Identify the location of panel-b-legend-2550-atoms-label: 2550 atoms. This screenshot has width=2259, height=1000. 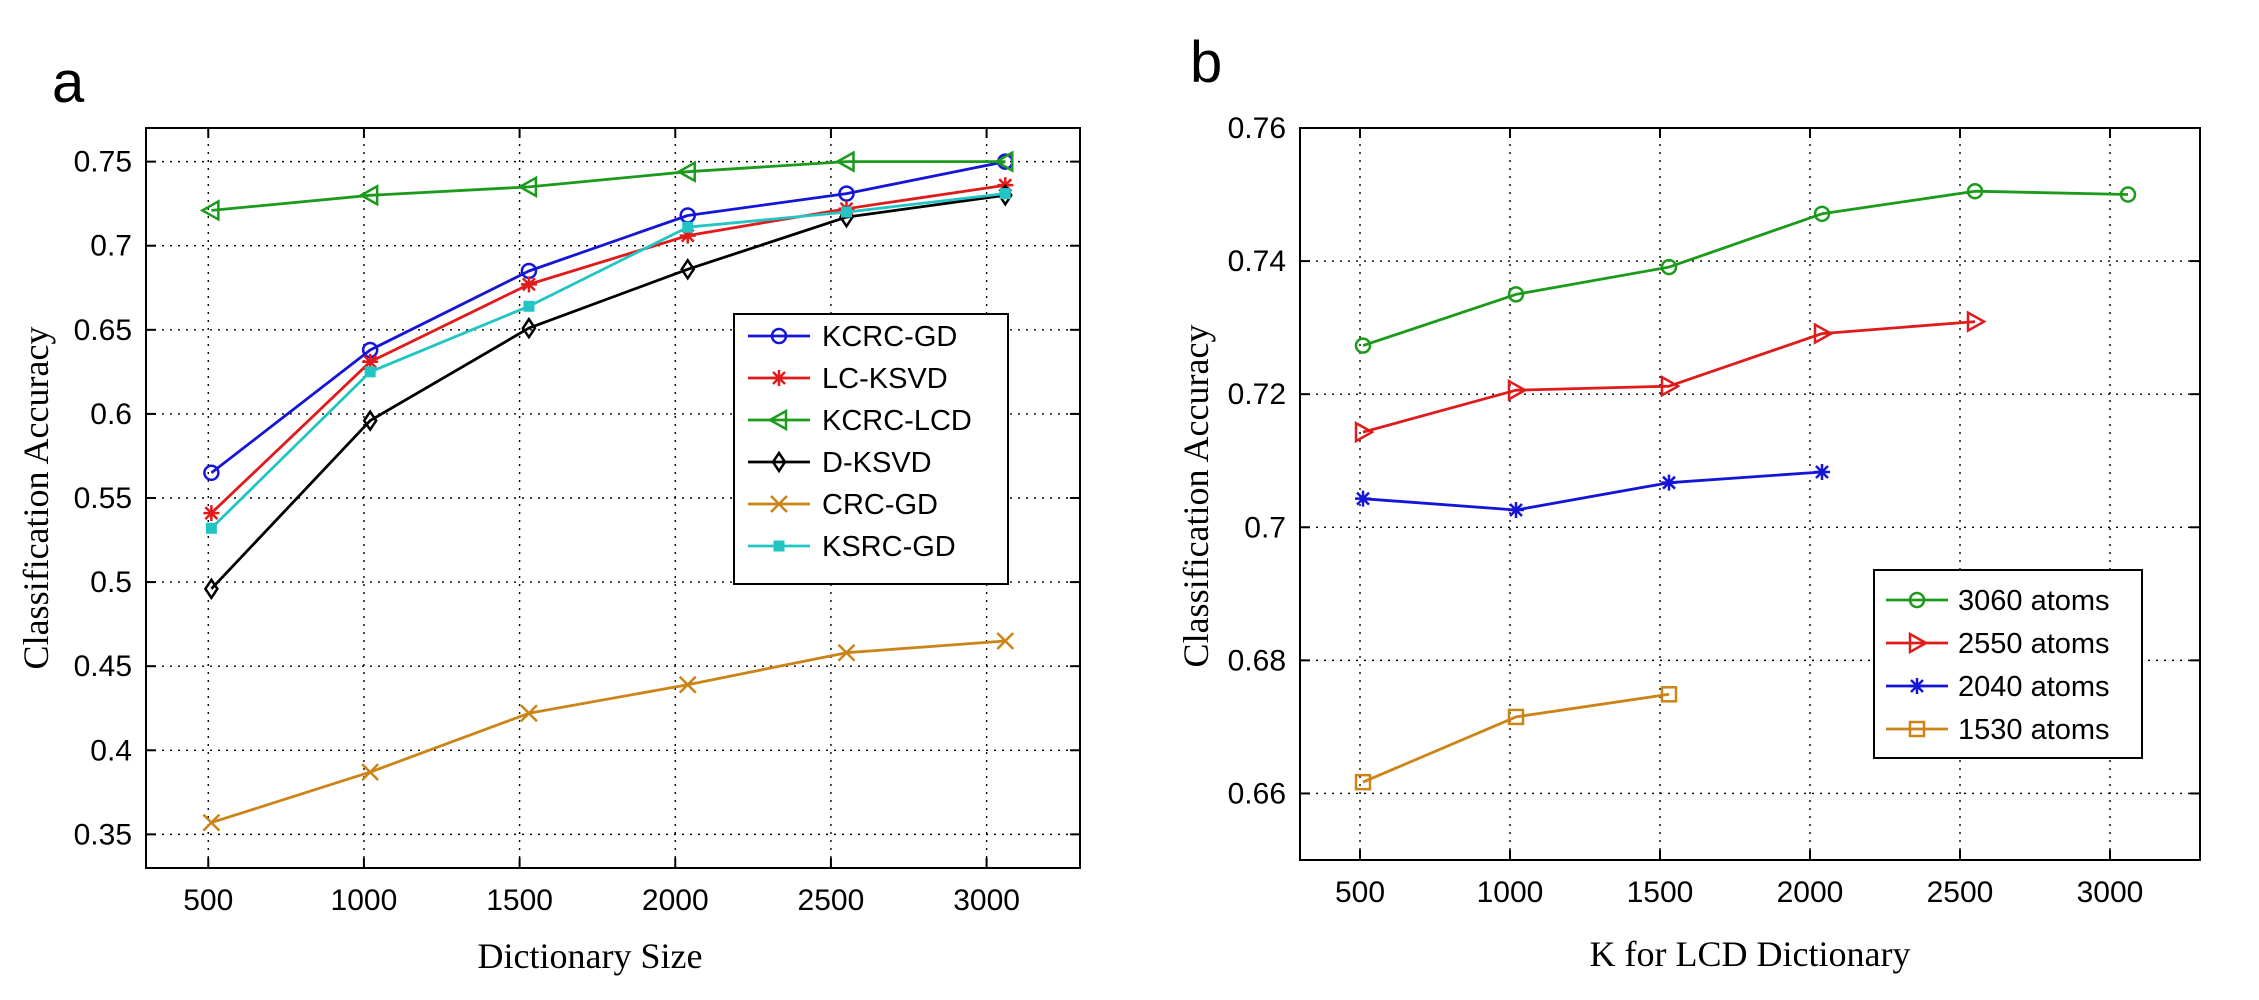
(2034, 644).